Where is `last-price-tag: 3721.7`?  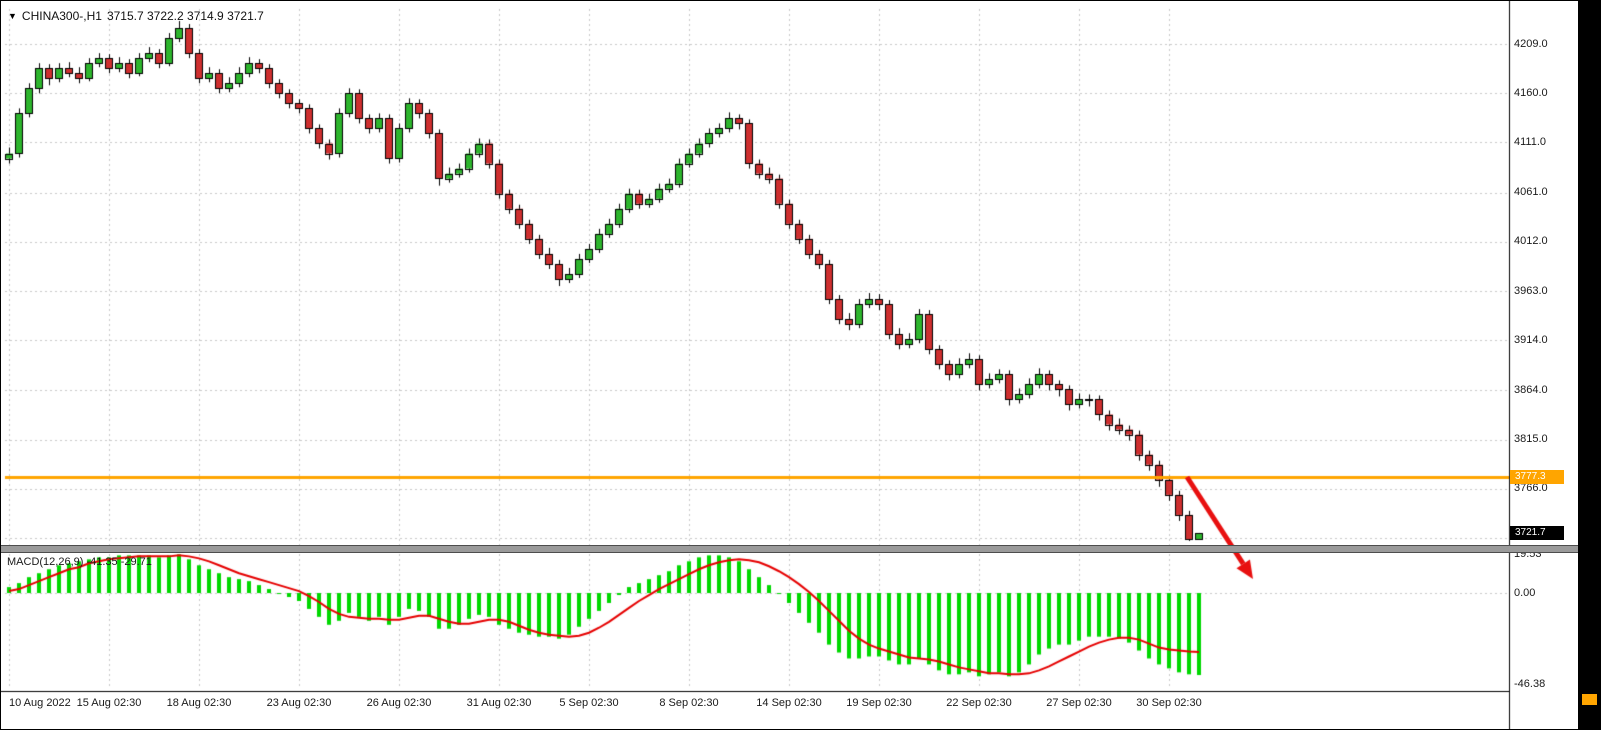
last-price-tag: 3721.7 is located at coordinates (1537, 533).